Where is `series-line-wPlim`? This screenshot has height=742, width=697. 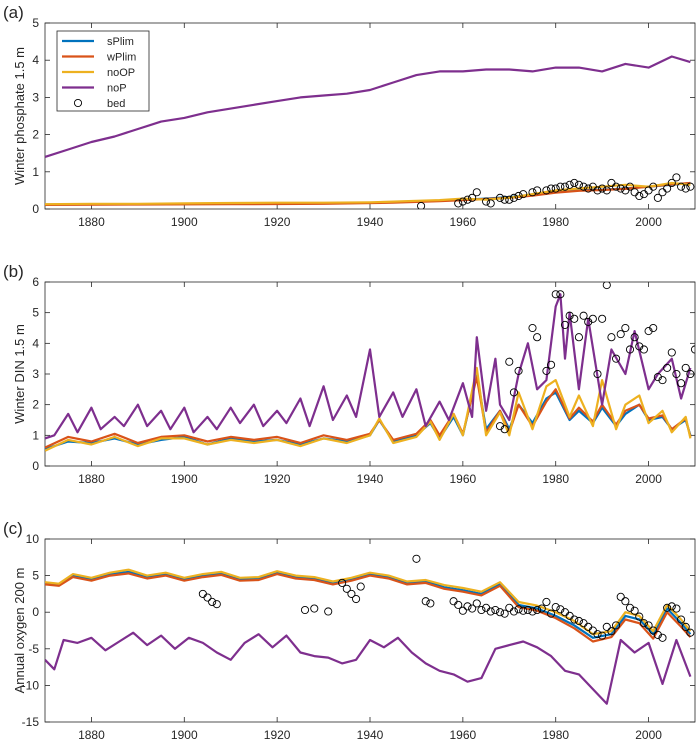 series-line-wPlim is located at coordinates (368, 607).